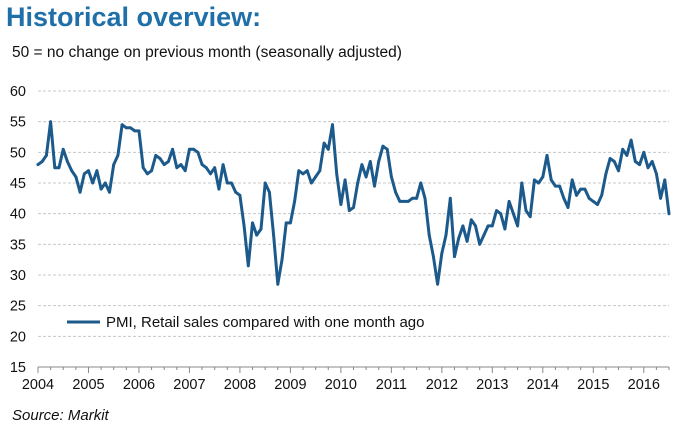 The image size is (680, 433). Describe the element at coordinates (18, 123) in the screenshot. I see `y-tick-label: 55` at that location.